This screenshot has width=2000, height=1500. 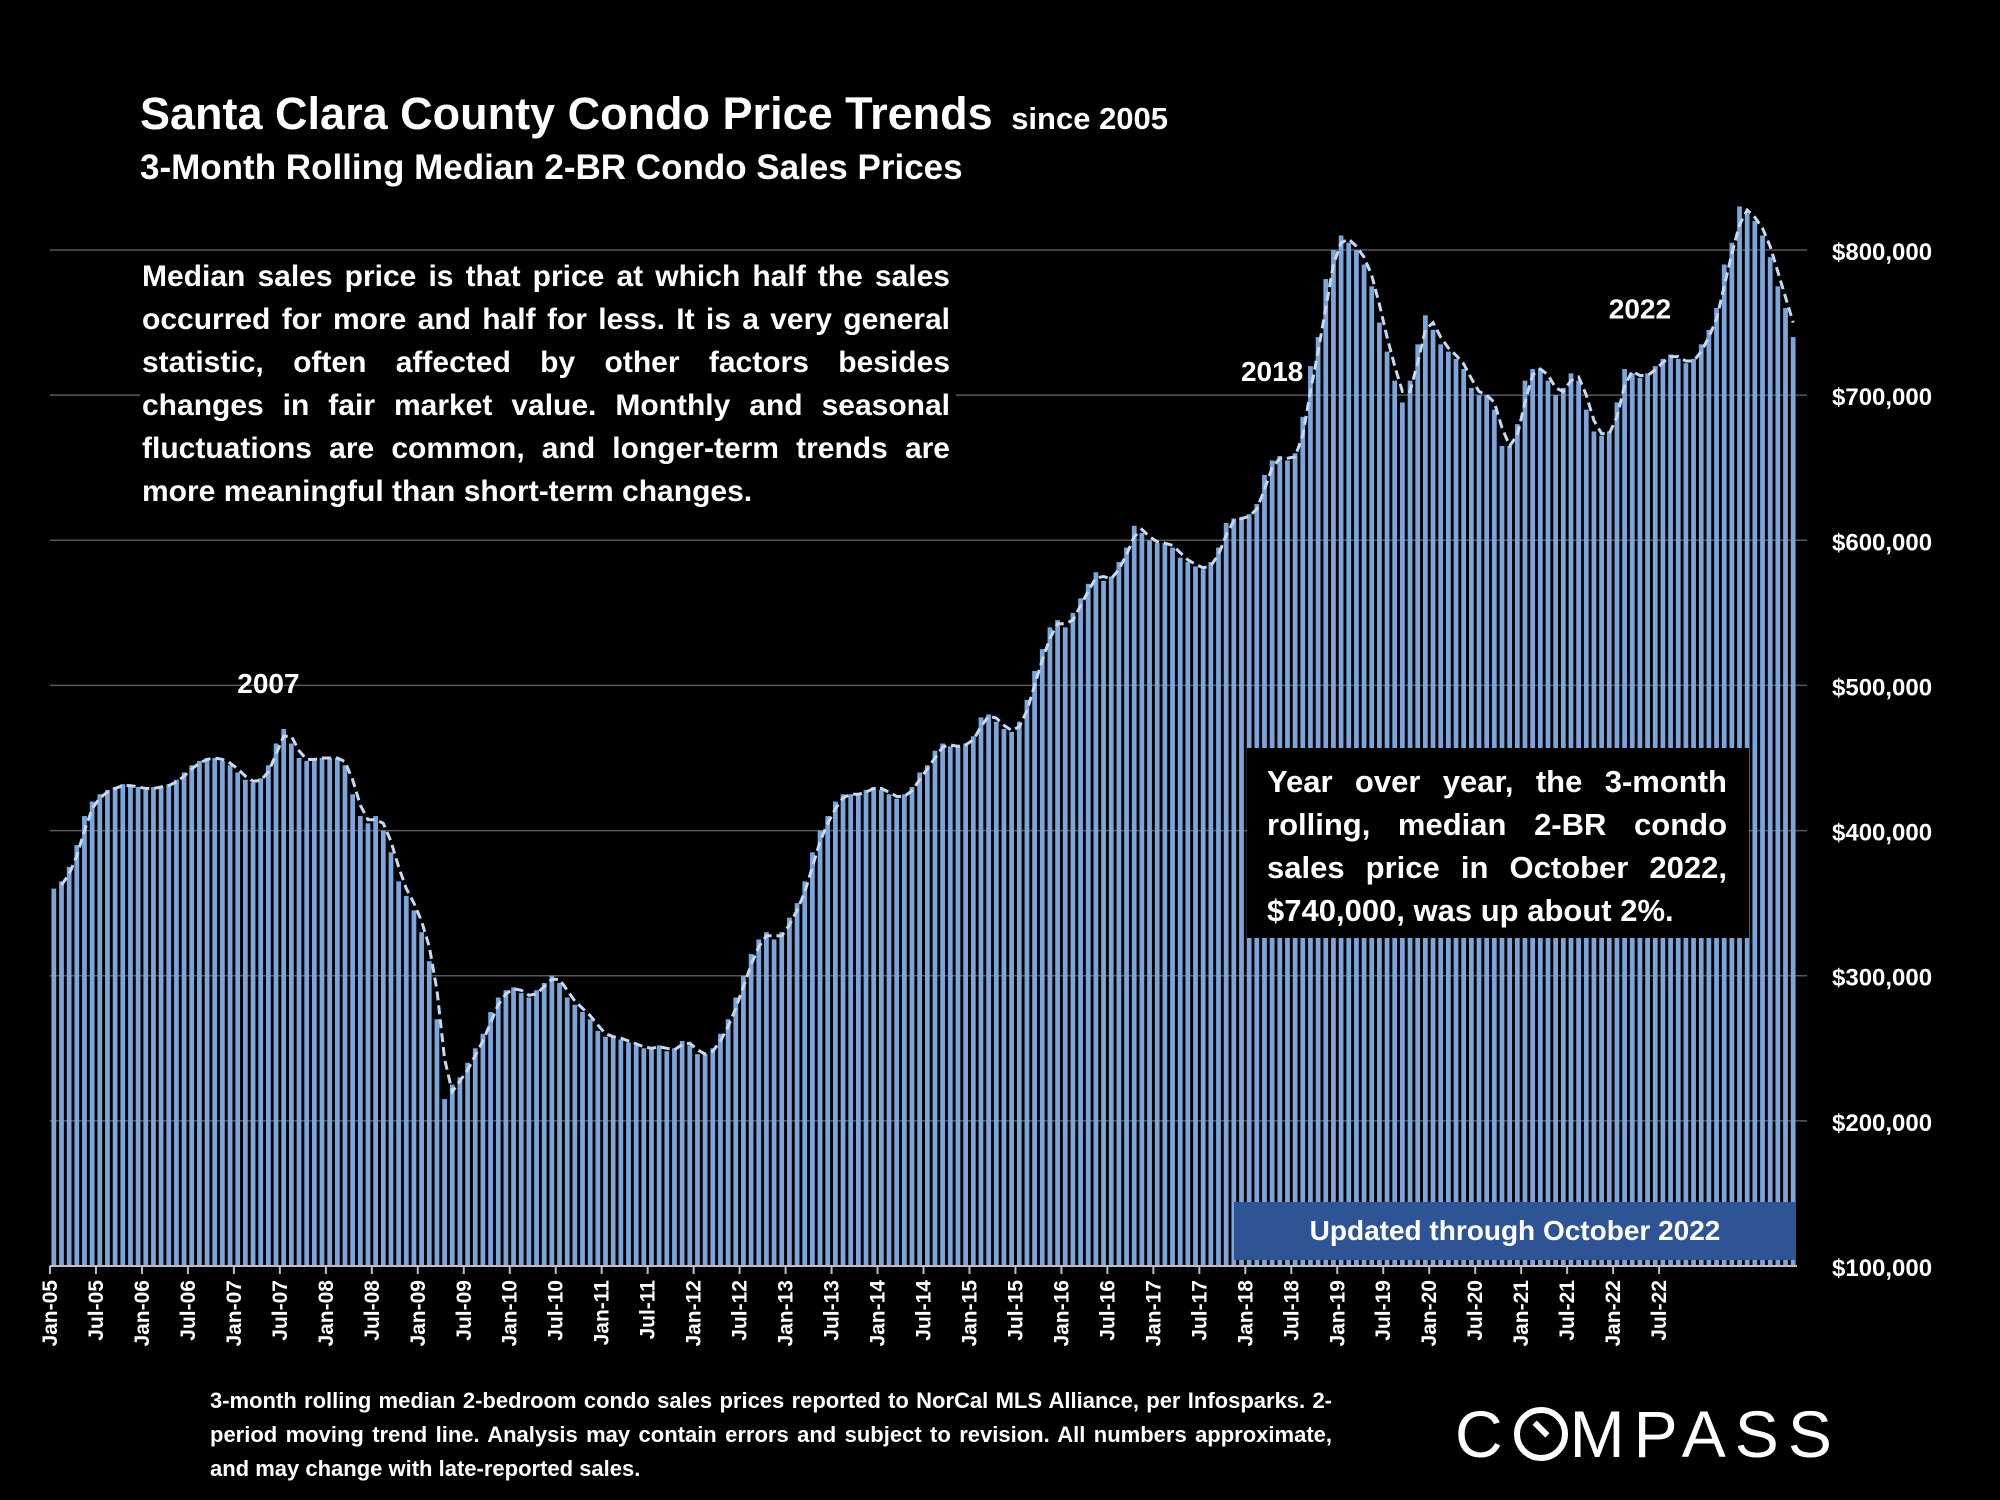 What do you see at coordinates (556, 1310) in the screenshot?
I see `x-tick-label: Jul-10` at bounding box center [556, 1310].